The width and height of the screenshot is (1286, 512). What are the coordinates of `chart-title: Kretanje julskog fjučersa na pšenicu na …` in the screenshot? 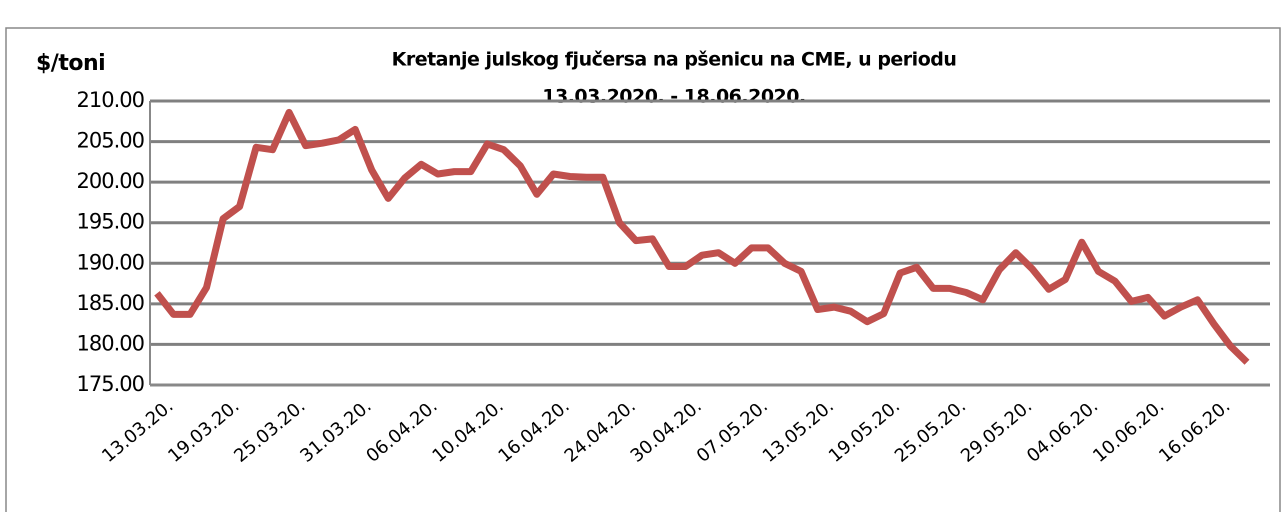 It's located at (674, 60).